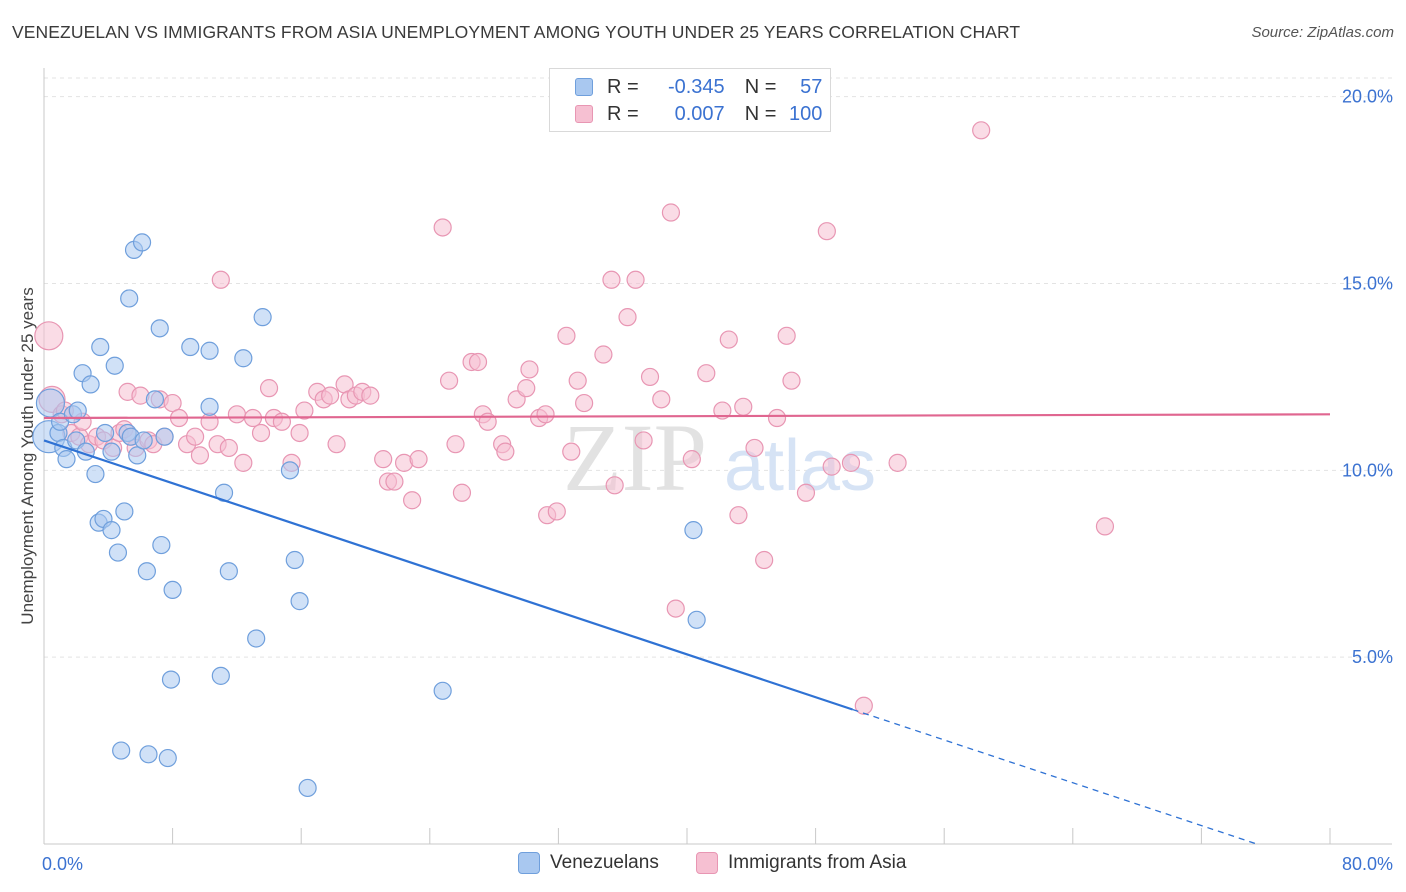  What do you see at coordinates (1367, 470) in the screenshot?
I see `y-tick-label: 10.0%` at bounding box center [1367, 470].